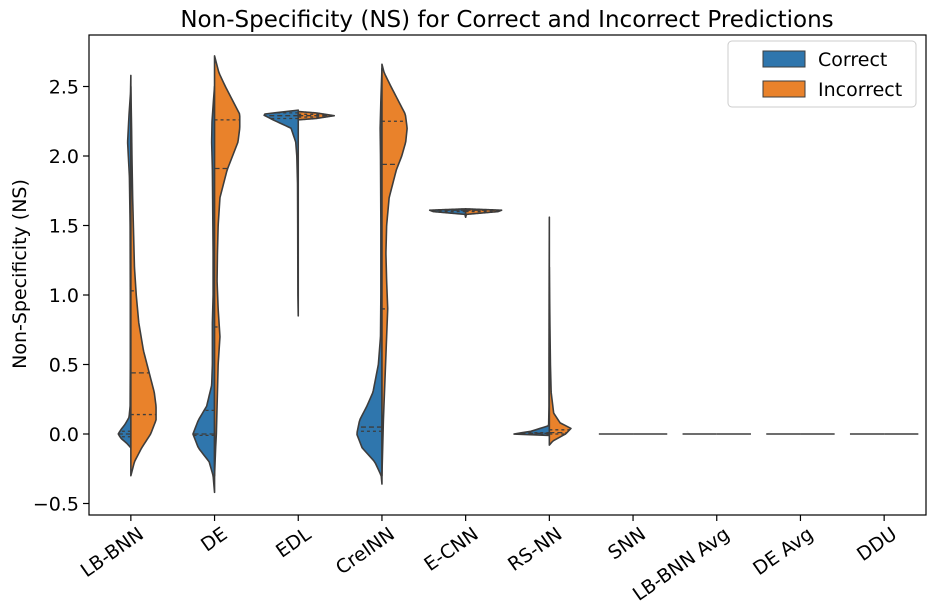  I want to click on legend: Correct Incorrect, so click(822, 74).